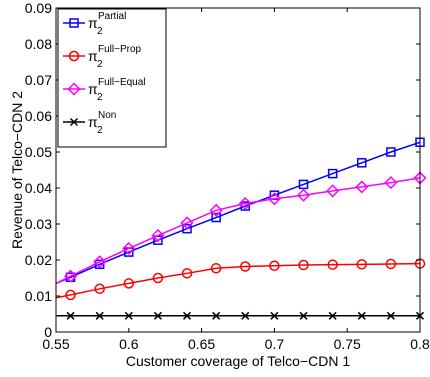 Image resolution: width=430 pixels, height=377 pixels. I want to click on y-axis-label: Revenue of Telco−CDN 2, so click(17, 170).